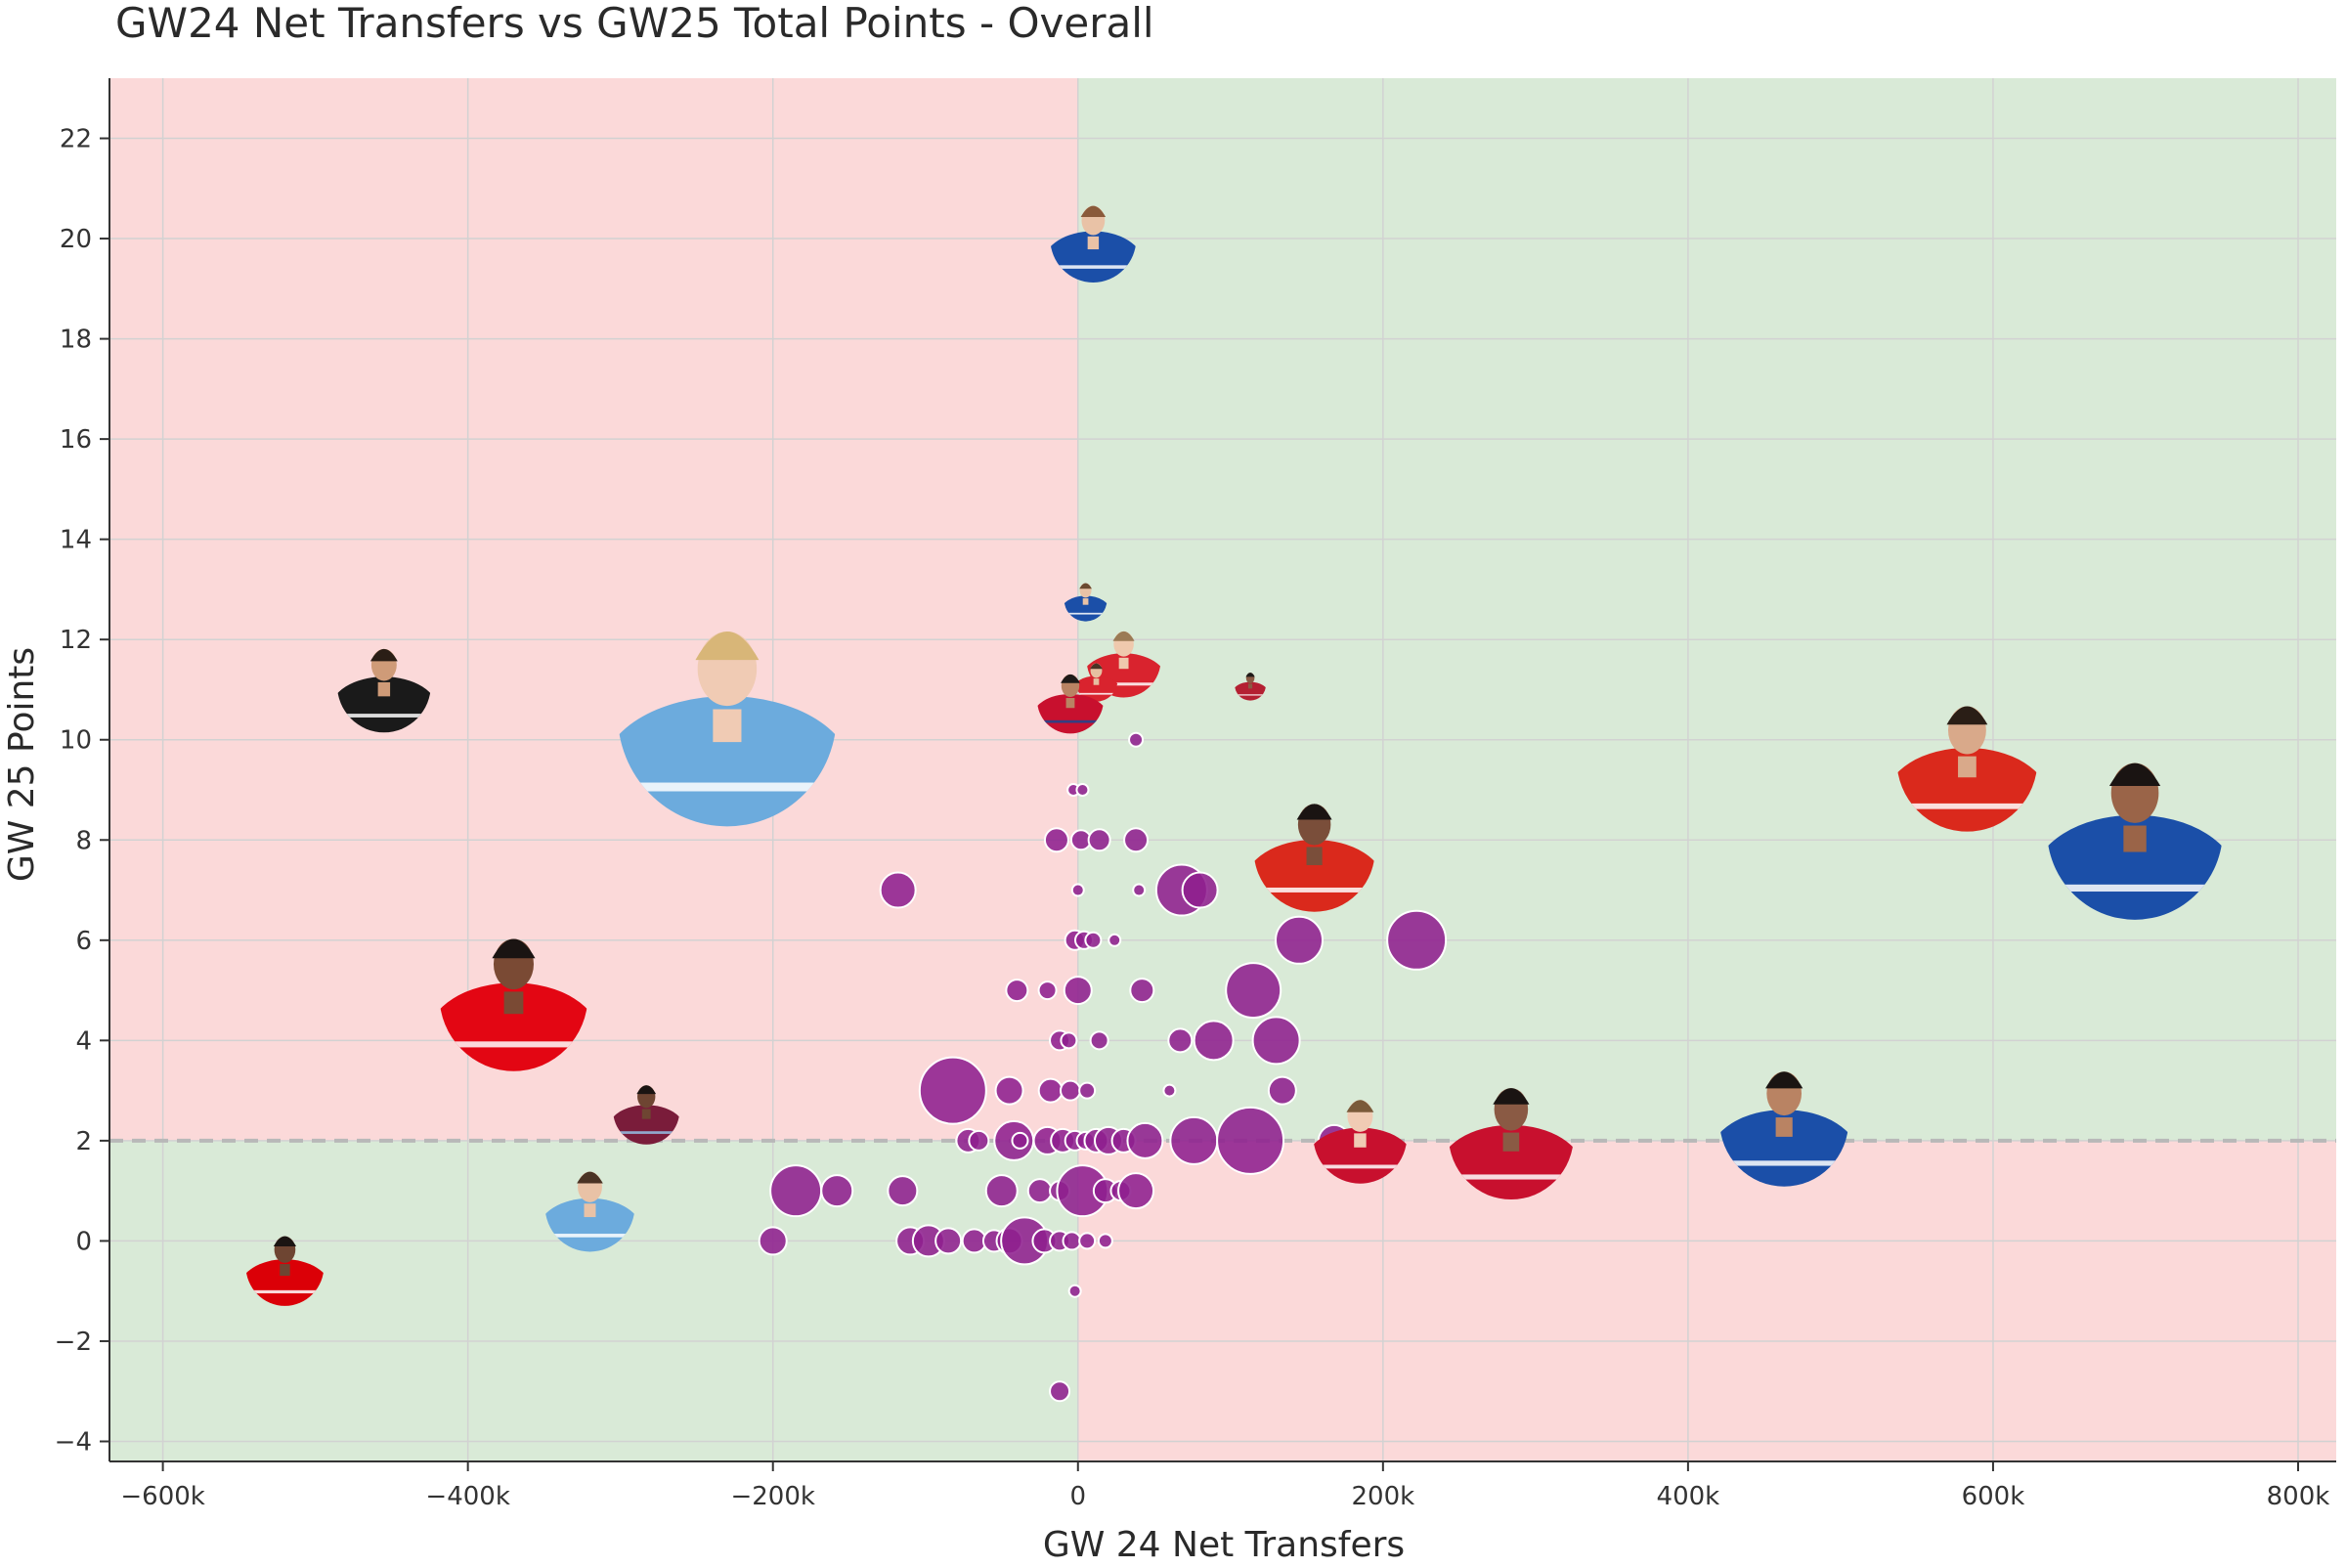  I want to click on x-tick-label: −600k, so click(162, 1497).